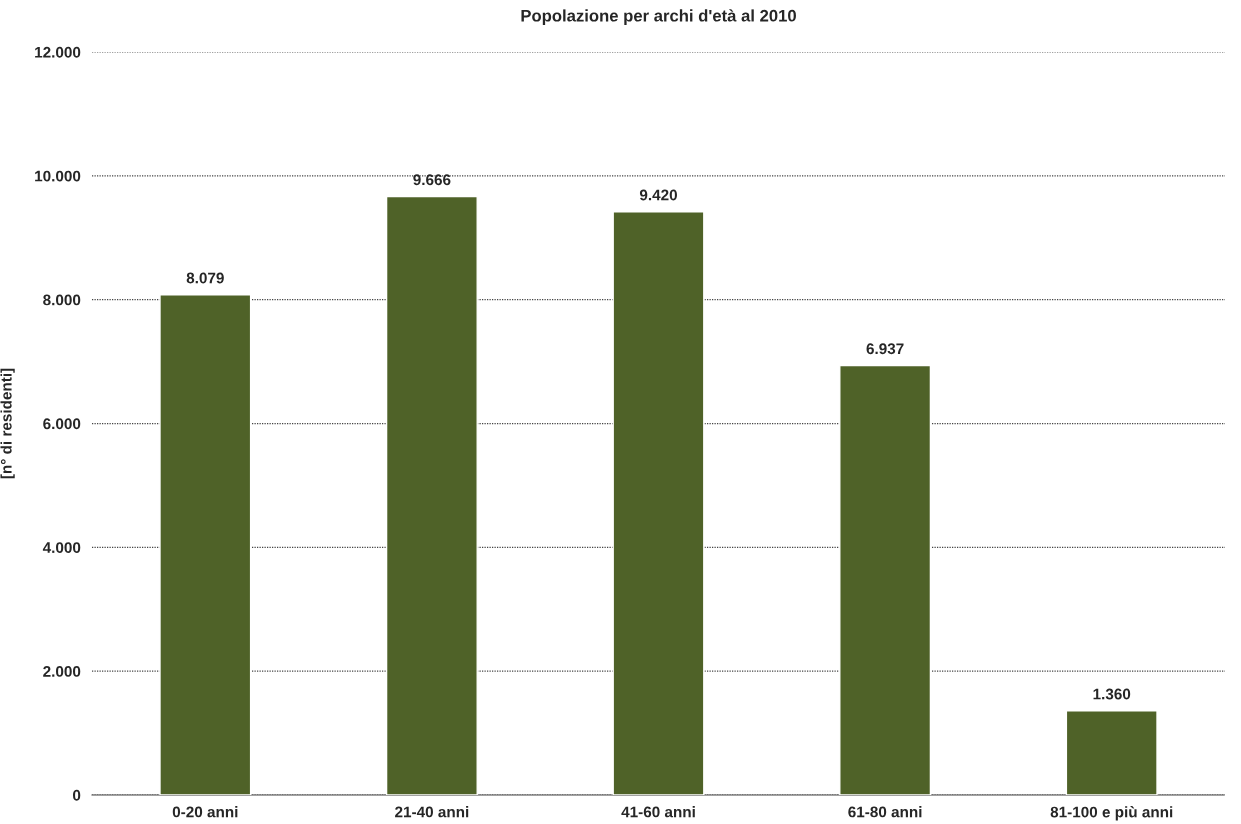  I want to click on data-label: 6.937, so click(885, 349).